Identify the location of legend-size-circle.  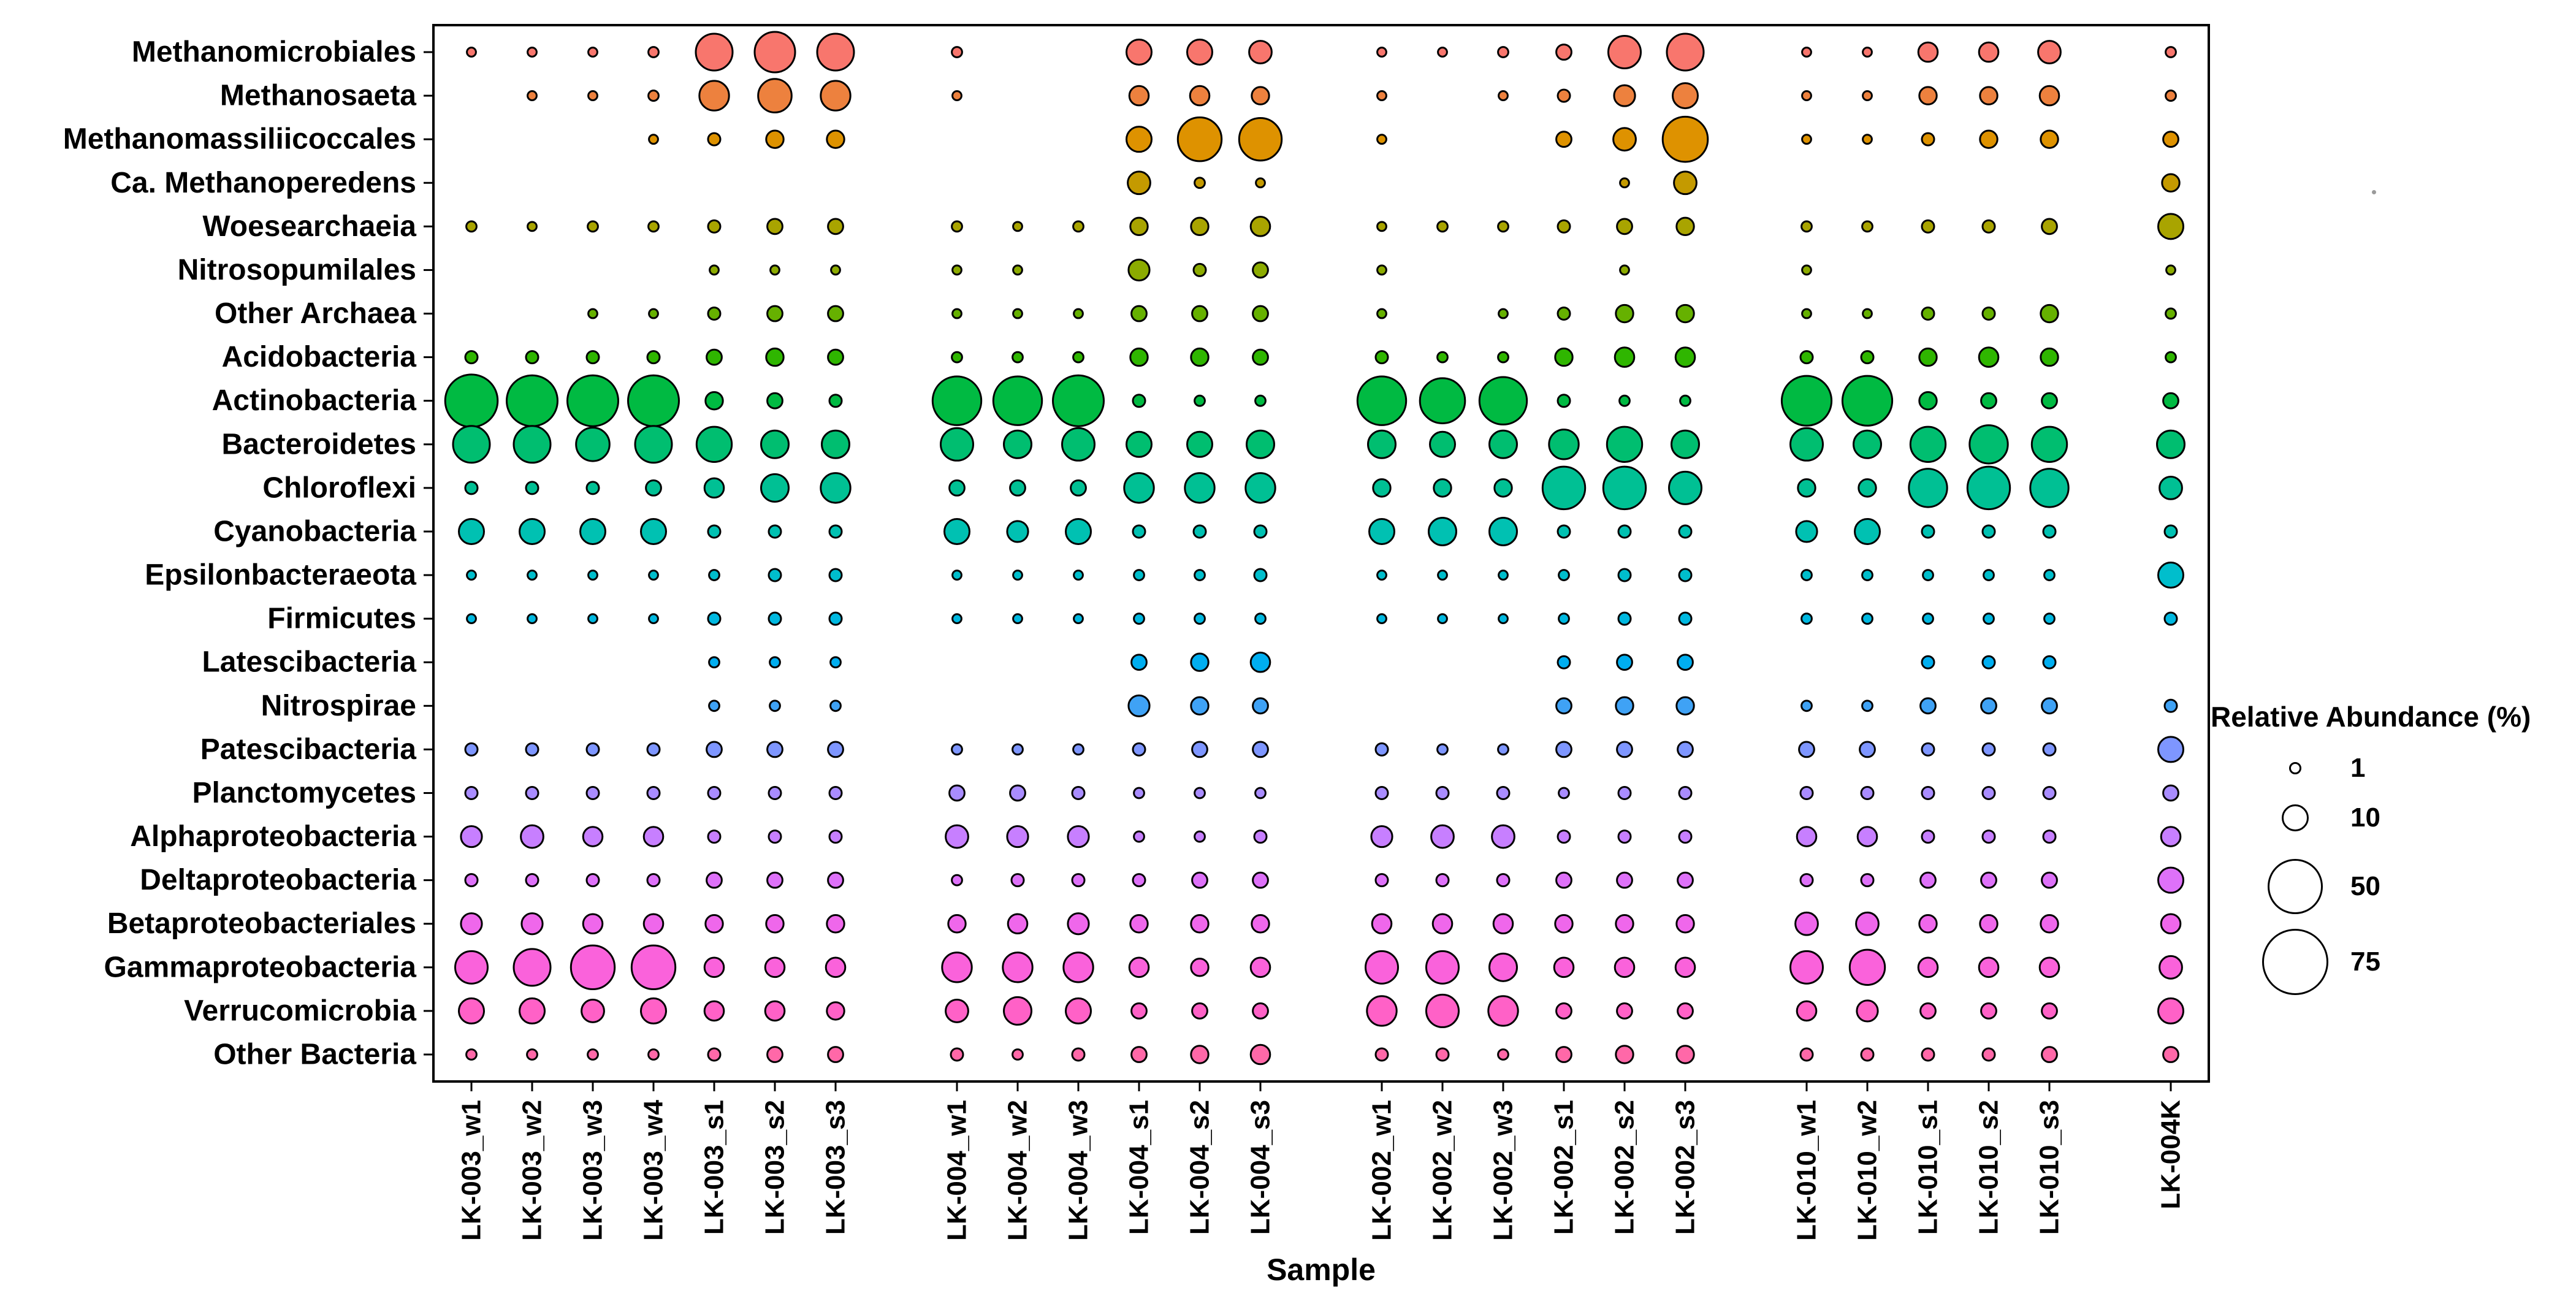
(2295, 768).